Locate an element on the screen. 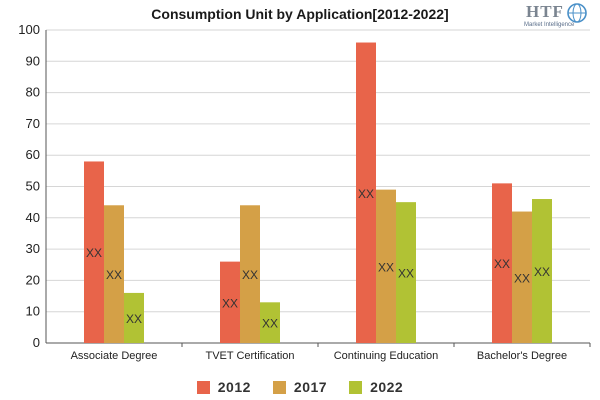  htf-logo: HTF Market Intelligence is located at coordinates (556, 16).